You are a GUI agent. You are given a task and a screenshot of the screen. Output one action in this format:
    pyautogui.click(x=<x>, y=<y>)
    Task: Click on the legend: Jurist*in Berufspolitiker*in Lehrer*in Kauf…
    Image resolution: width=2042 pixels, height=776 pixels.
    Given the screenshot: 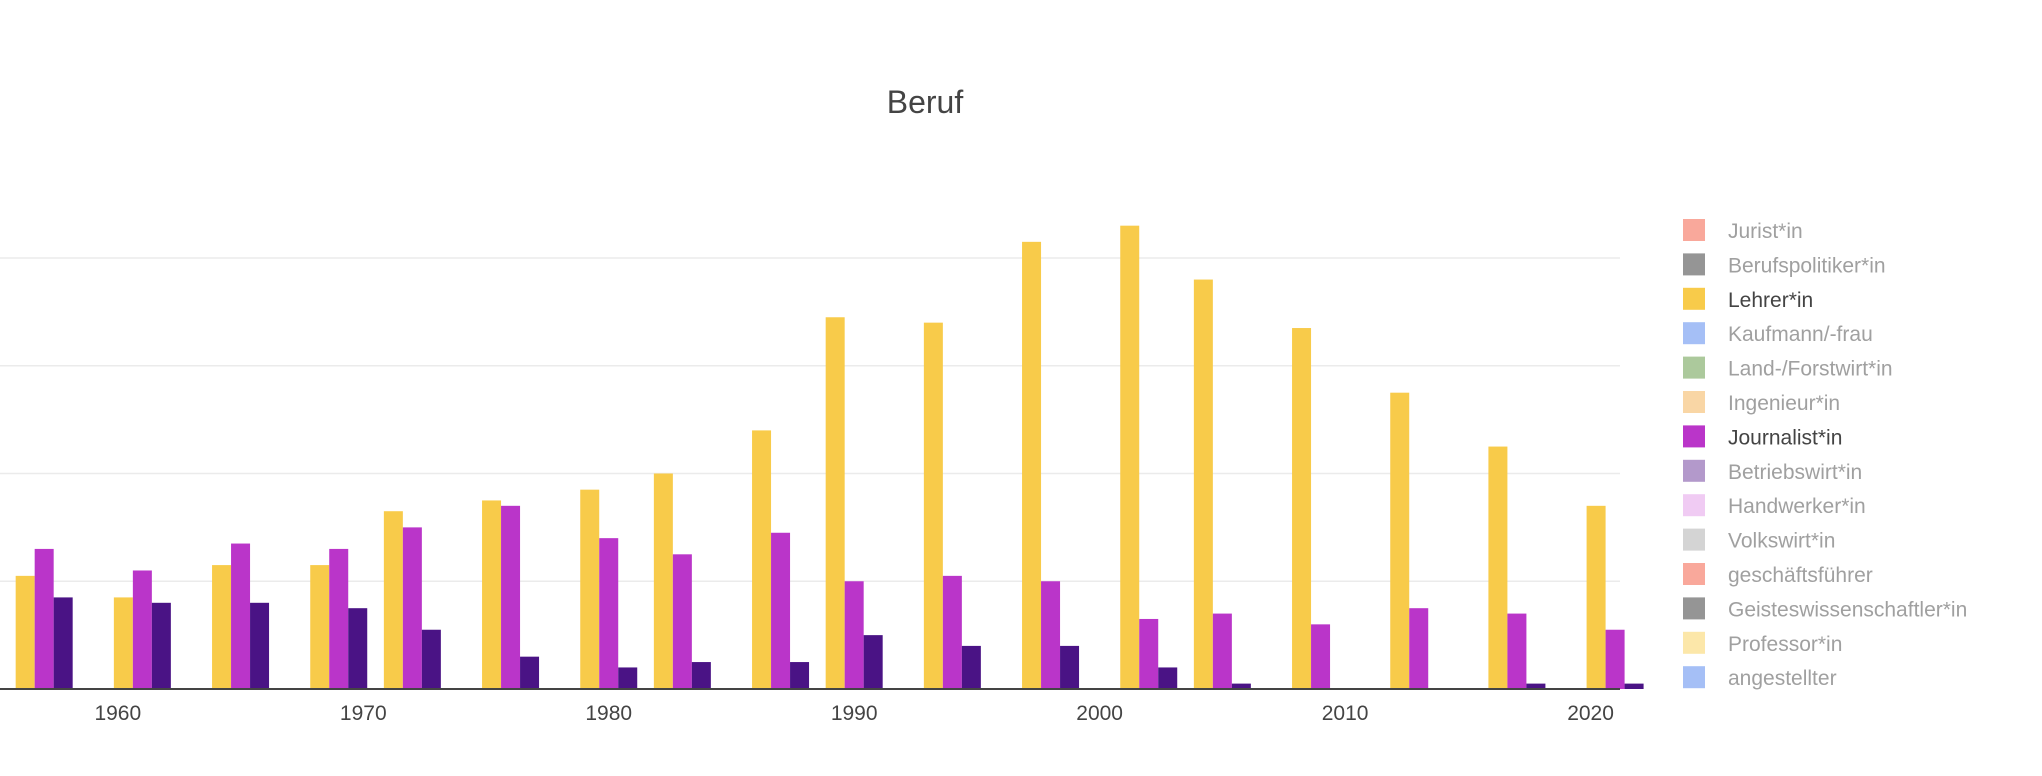 What is the action you would take?
    pyautogui.click(x=1825, y=454)
    